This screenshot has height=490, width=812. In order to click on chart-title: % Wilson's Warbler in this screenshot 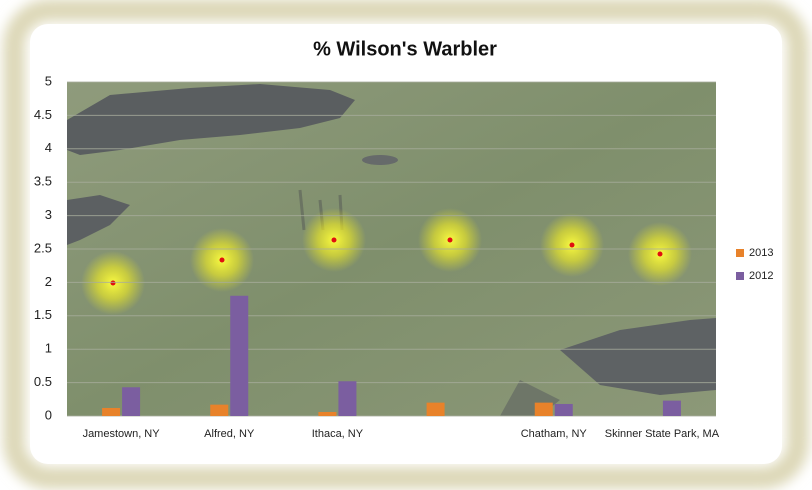, I will do `click(405, 49)`.